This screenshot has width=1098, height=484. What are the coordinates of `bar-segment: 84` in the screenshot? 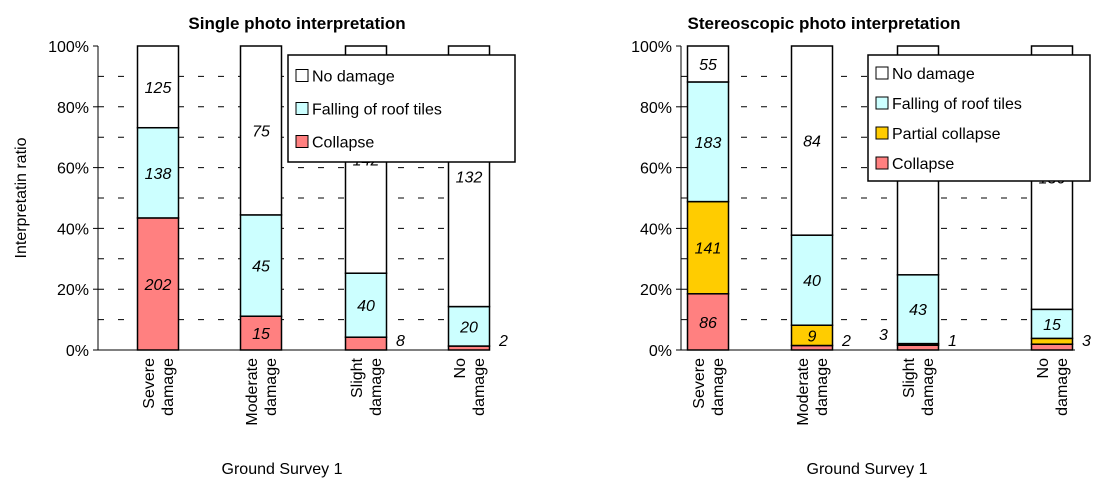 It's located at (812, 140).